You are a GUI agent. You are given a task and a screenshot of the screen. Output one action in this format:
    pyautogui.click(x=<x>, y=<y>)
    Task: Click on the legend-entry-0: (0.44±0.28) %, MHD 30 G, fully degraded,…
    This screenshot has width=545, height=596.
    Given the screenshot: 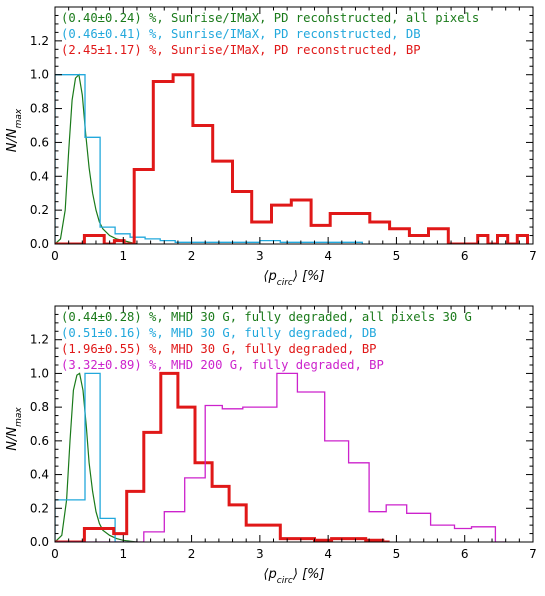 What is the action you would take?
    pyautogui.click(x=266, y=317)
    